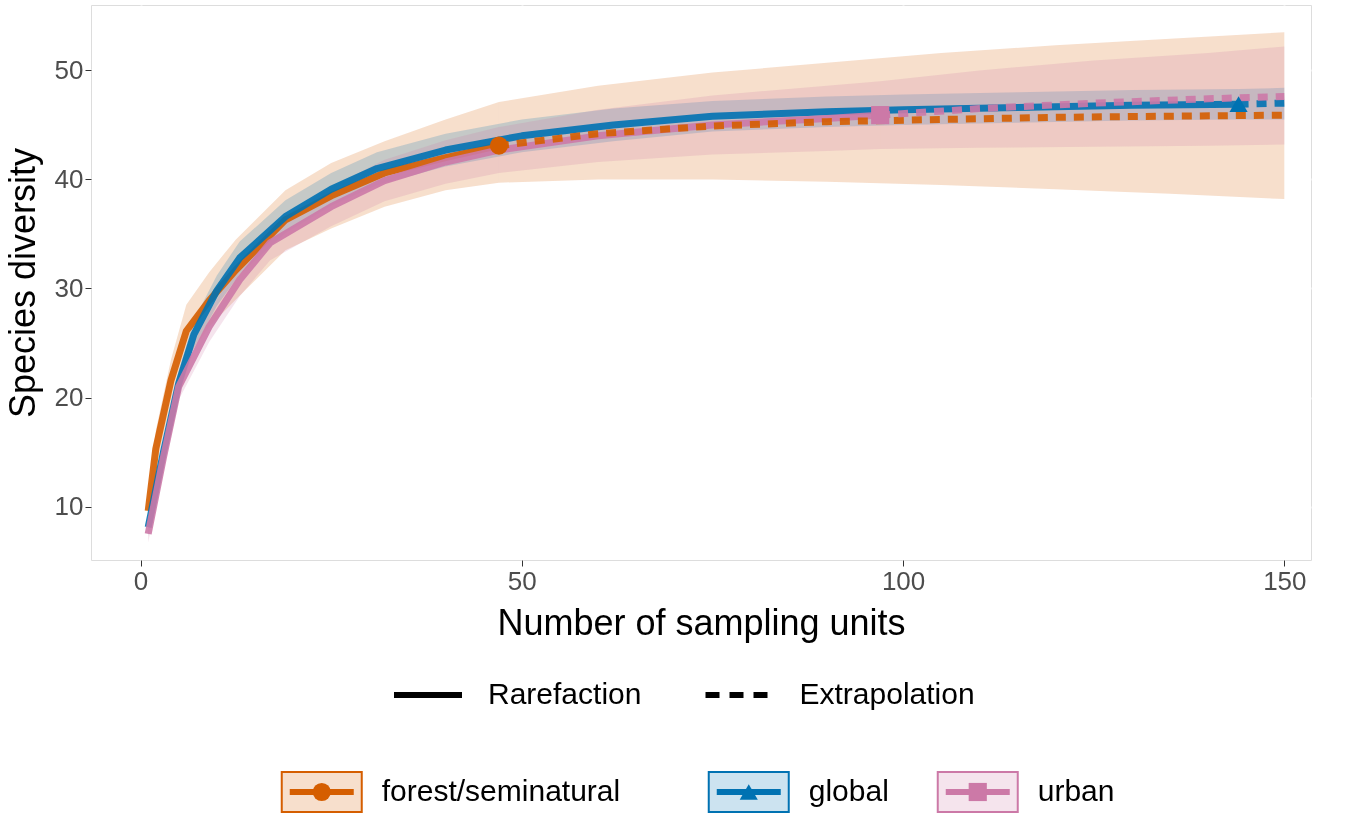 The width and height of the screenshot is (1355, 839). What do you see at coordinates (701, 622) in the screenshot?
I see `x-axis-title: Number of sampling units` at bounding box center [701, 622].